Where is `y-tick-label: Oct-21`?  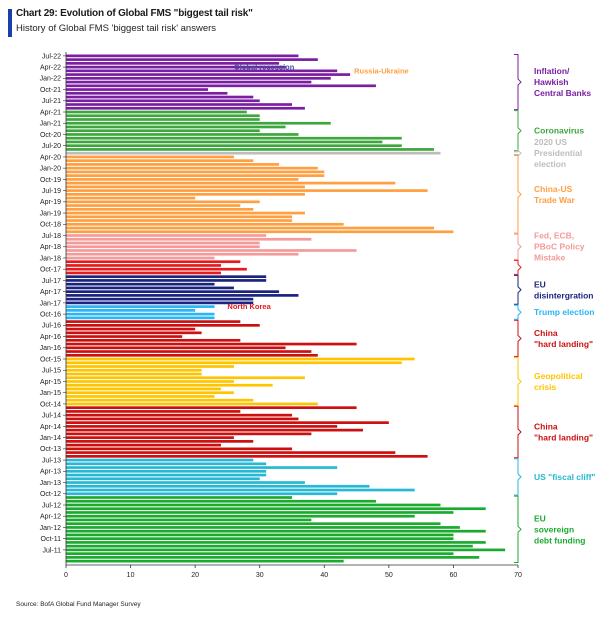 y-tick-label: Oct-21 is located at coordinates (50, 90).